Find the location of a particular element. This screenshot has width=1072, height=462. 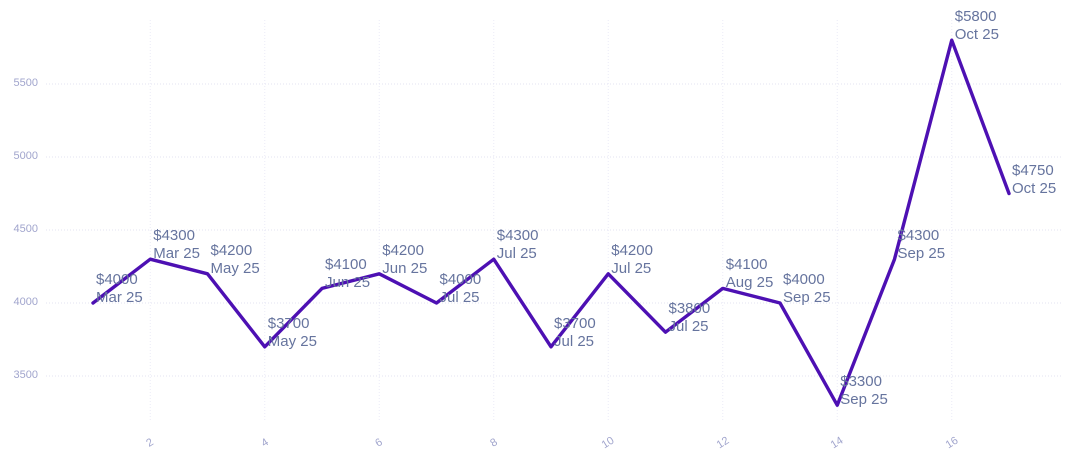

y-axis-tick-label: 3500 is located at coordinates (25, 375).